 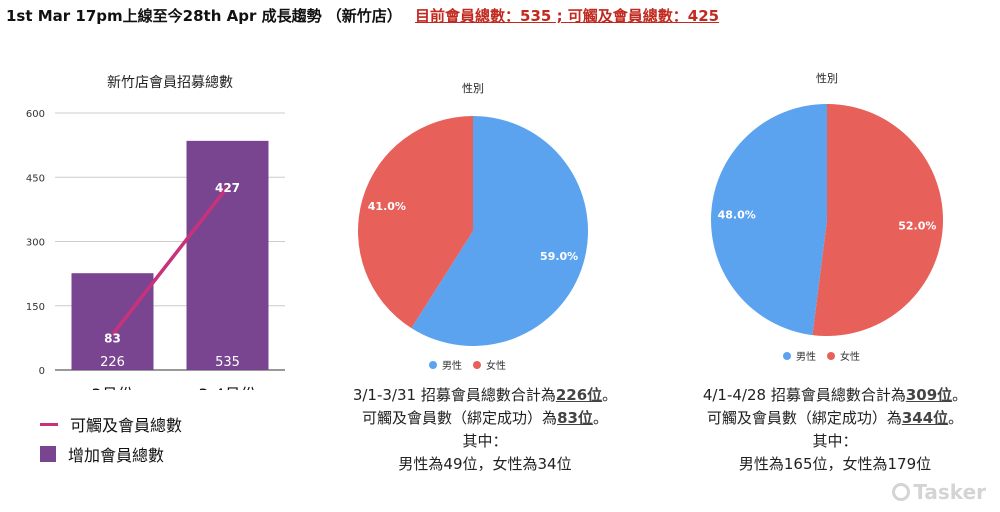 What do you see at coordinates (485, 418) in the screenshot?
I see `march-summary-line-2: 可觸及會員數（綁定成功）為83位。` at bounding box center [485, 418].